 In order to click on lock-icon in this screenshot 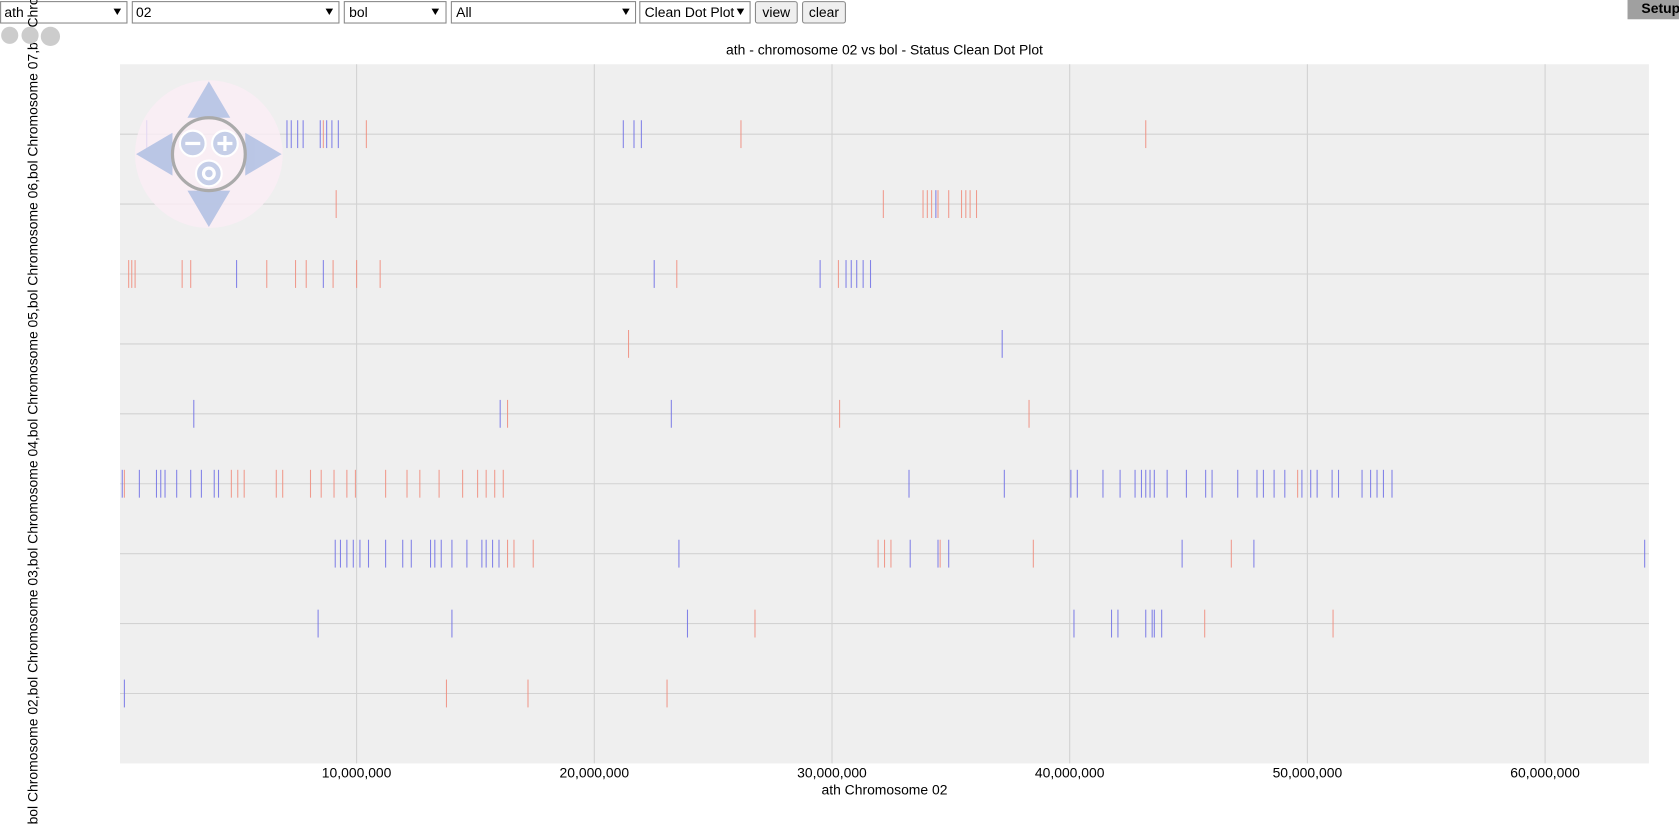, I will do `click(50, 36)`.